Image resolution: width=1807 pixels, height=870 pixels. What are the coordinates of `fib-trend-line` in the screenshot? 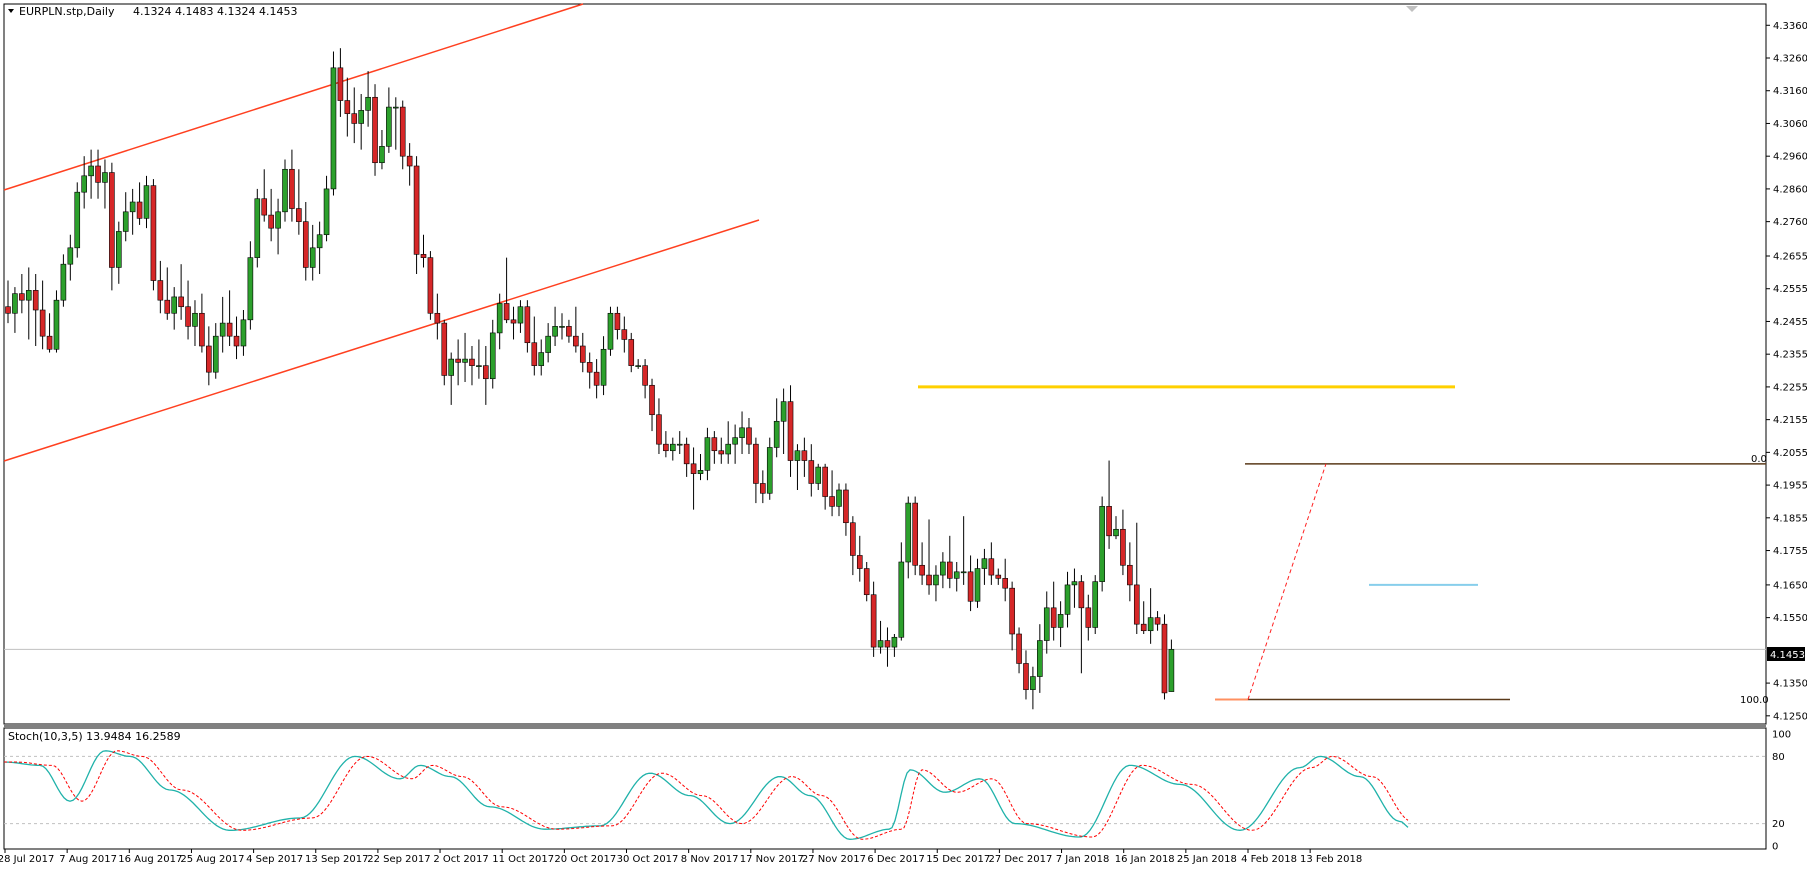 It's located at (1287, 581).